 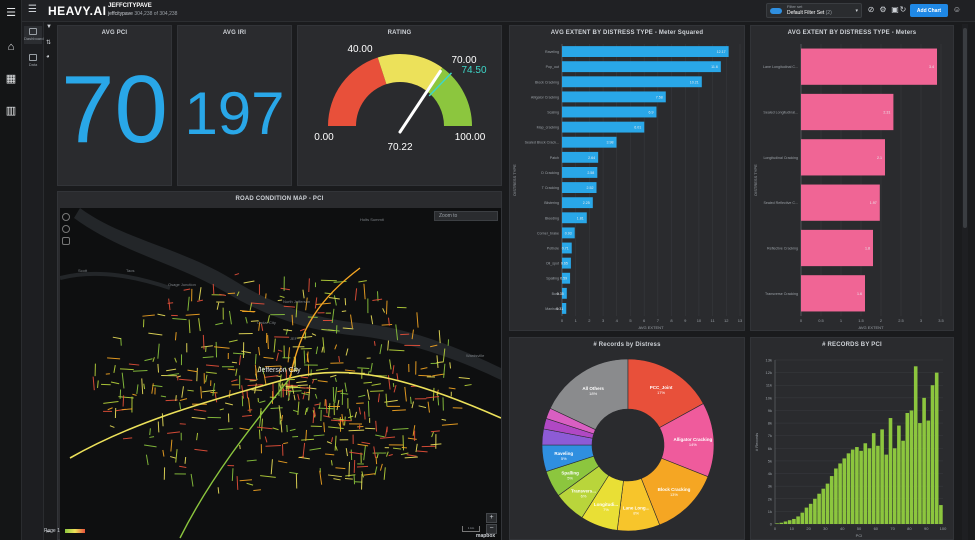 What do you see at coordinates (570, 473) in the screenshot?
I see `slice-label: Spalling` at bounding box center [570, 473].